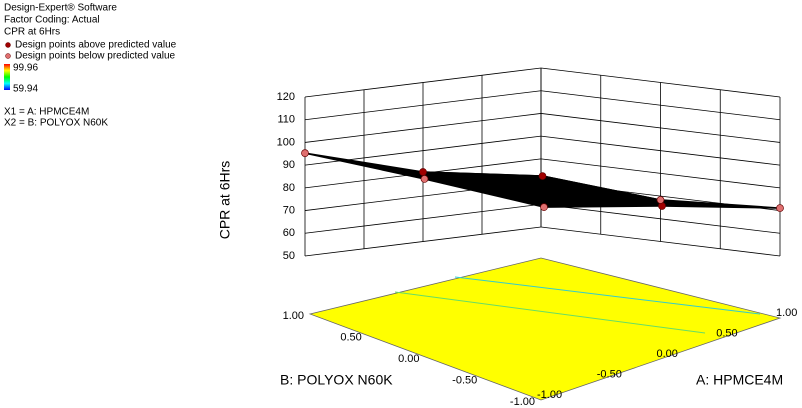  What do you see at coordinates (52, 20) in the screenshot?
I see `annotation: Factor Coding: Actual` at bounding box center [52, 20].